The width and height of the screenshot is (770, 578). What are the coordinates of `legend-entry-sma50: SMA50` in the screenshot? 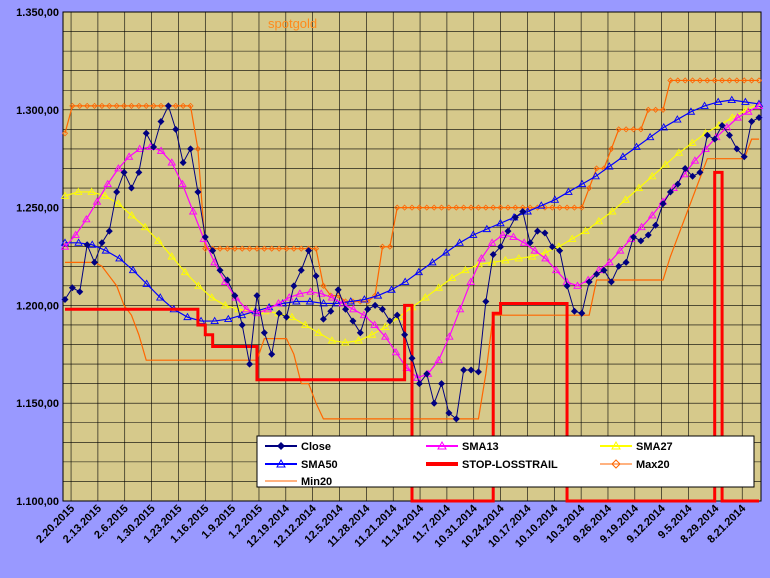 It's located at (301, 464).